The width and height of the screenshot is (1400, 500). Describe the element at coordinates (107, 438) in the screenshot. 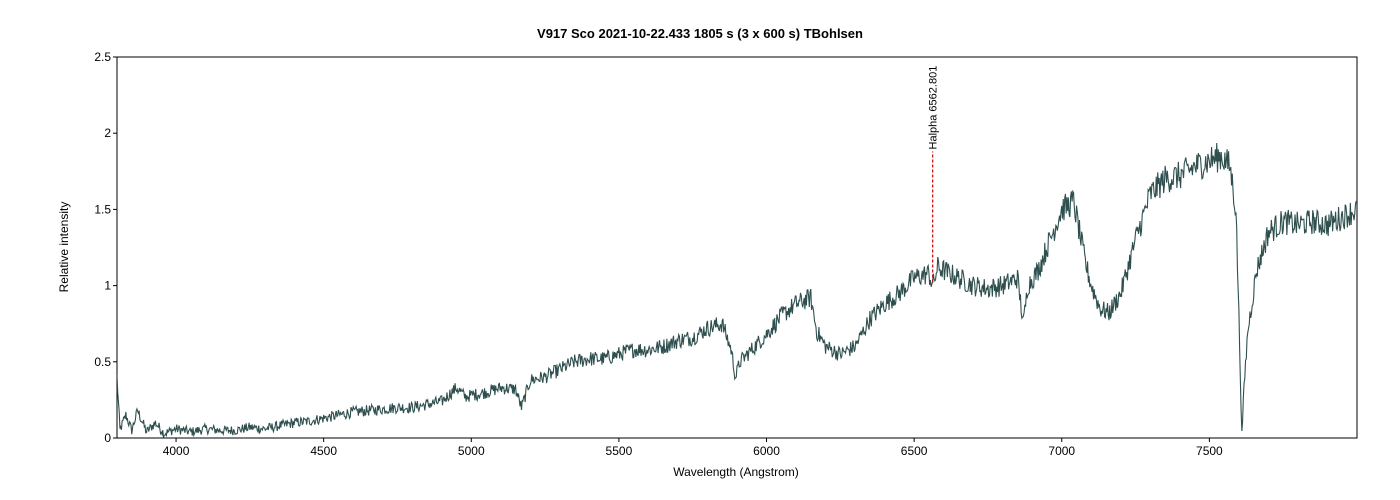

I see `y-tick-label: 0` at that location.